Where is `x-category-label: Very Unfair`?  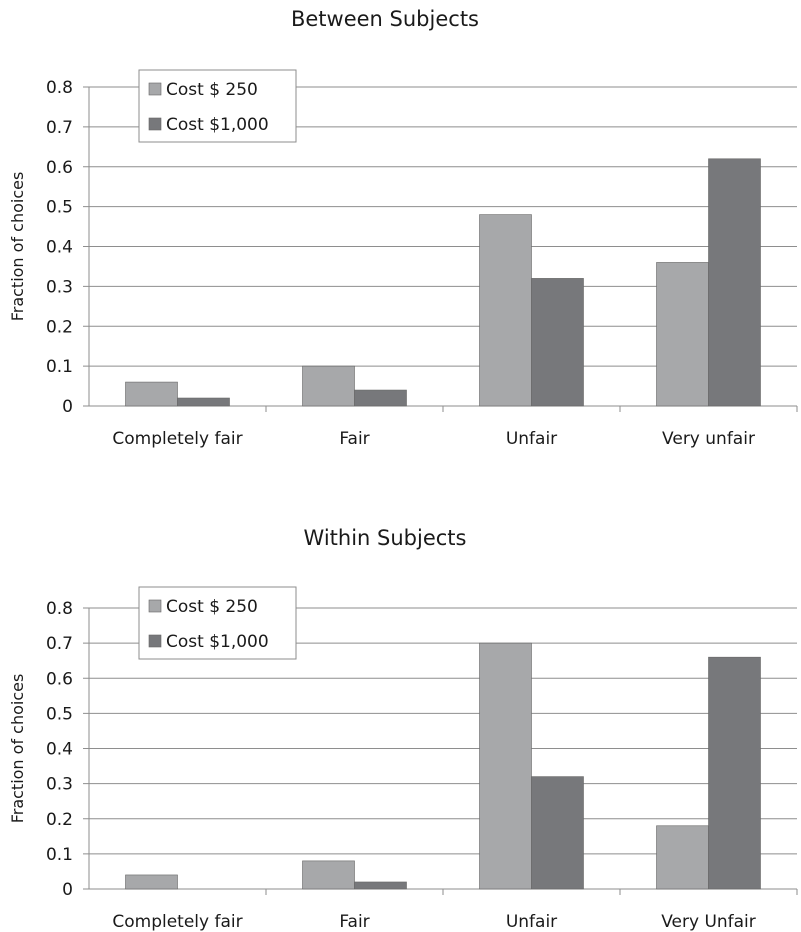
x-category-label: Very Unfair is located at coordinates (708, 922).